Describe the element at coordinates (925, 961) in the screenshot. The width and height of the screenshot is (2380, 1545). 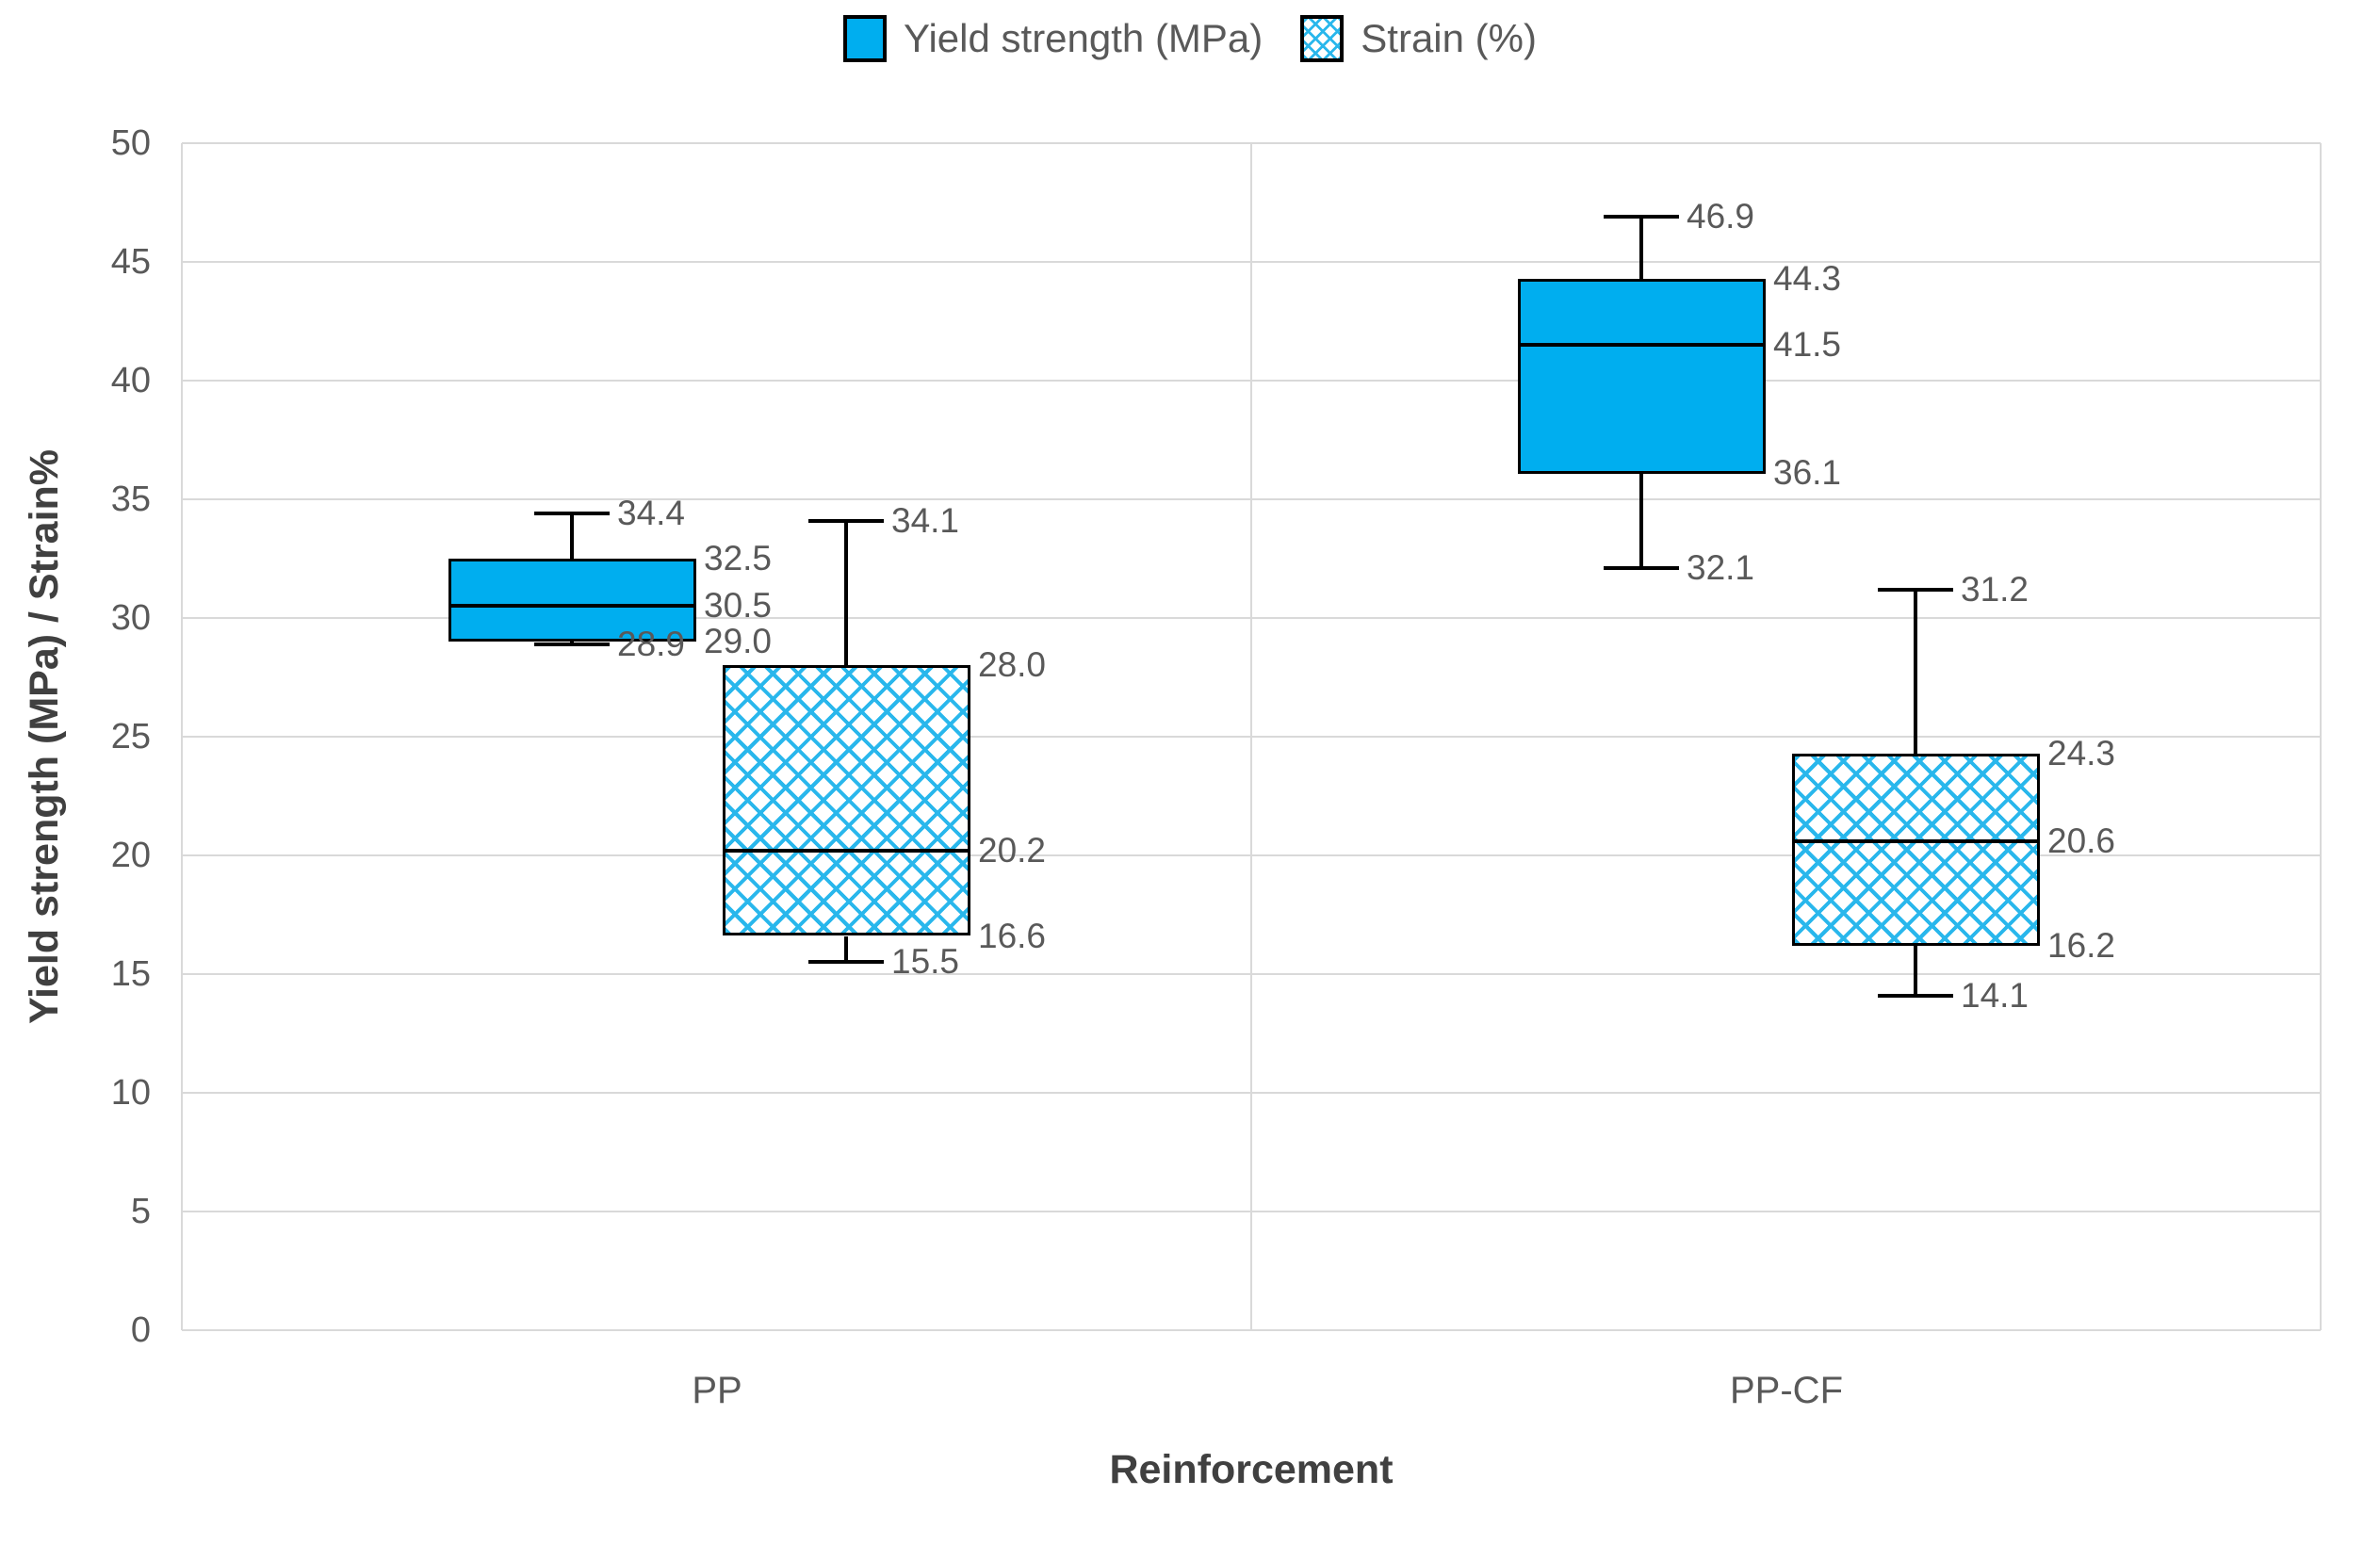
I see `data-label-min: 15.5` at that location.